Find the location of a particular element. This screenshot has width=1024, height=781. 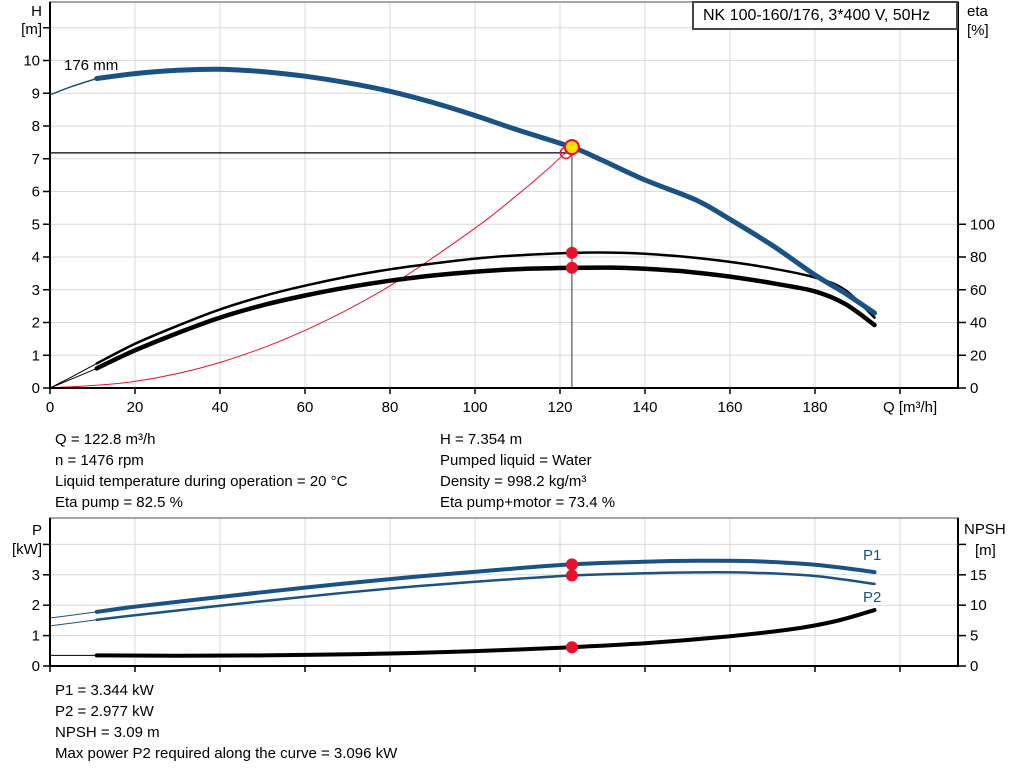

p2-curve-thin is located at coordinates (73, 623).